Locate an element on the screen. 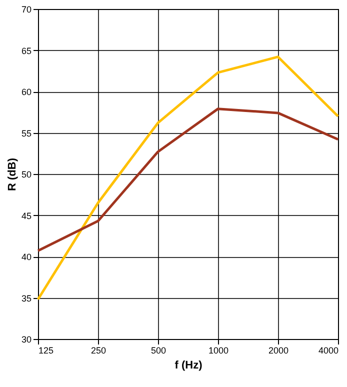 This screenshot has width=347, height=387. y-tick-label: 65 is located at coordinates (26, 51).